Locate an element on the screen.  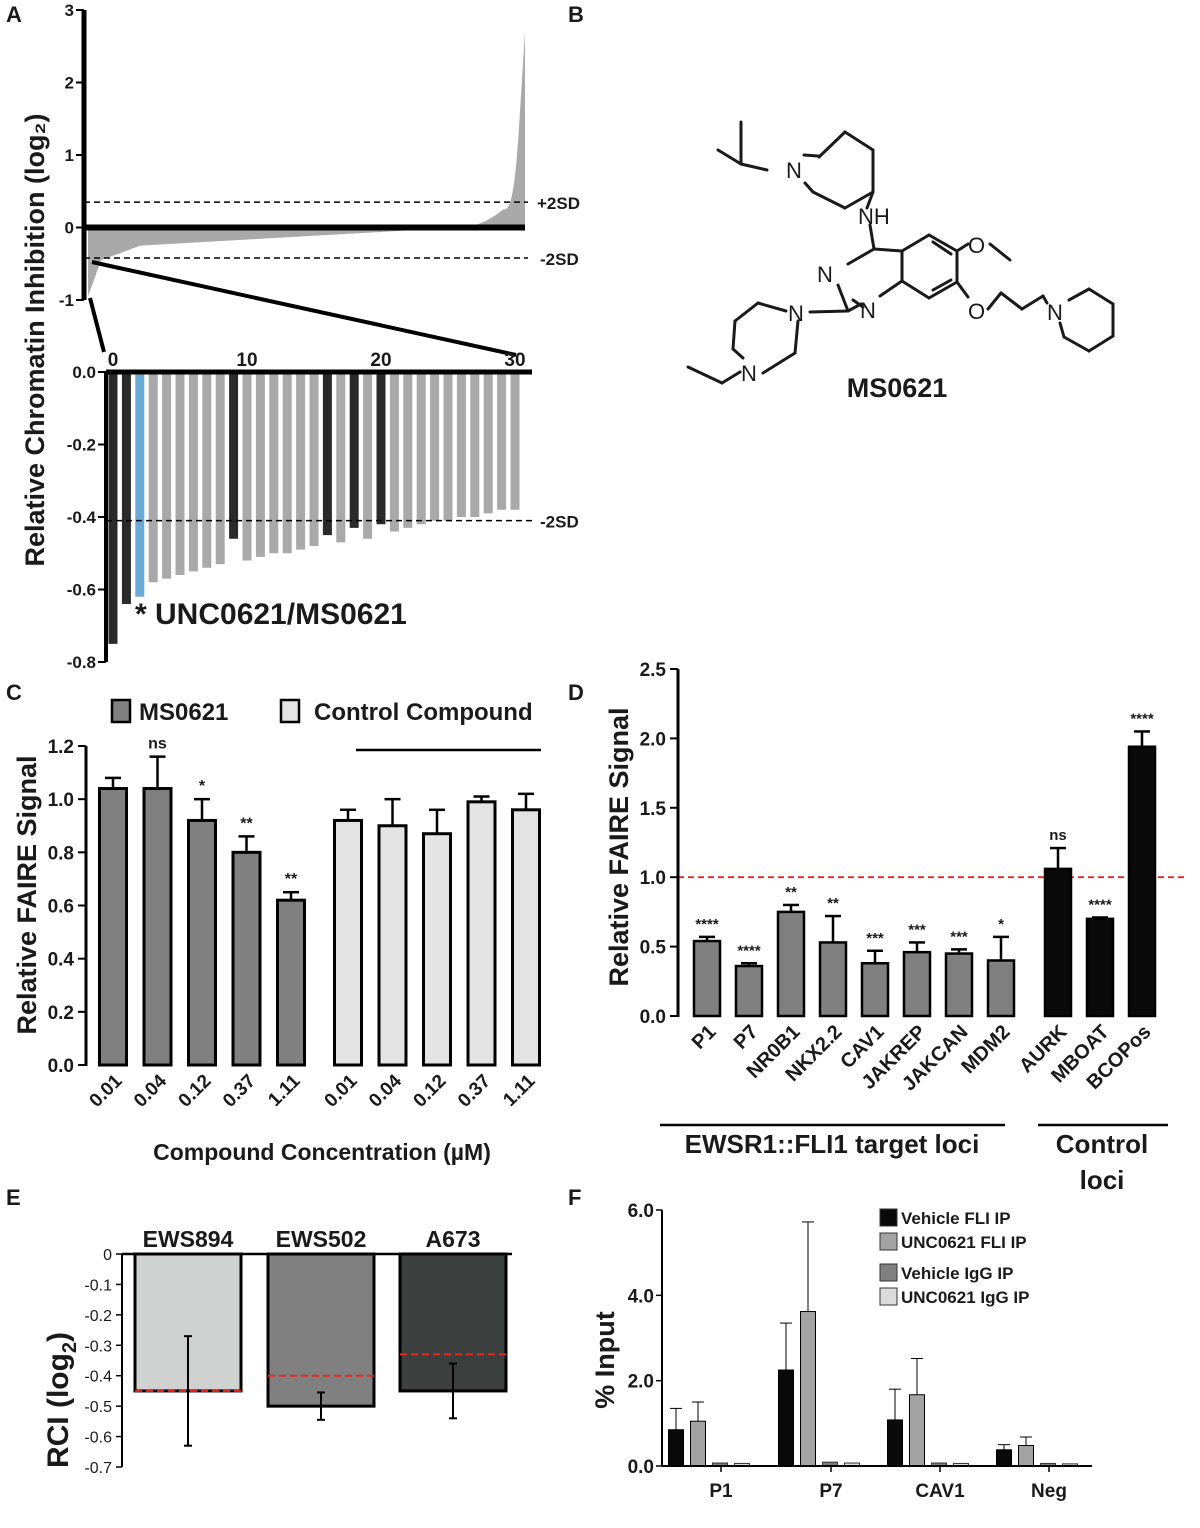
atom-n-4: N is located at coordinates (796, 313).